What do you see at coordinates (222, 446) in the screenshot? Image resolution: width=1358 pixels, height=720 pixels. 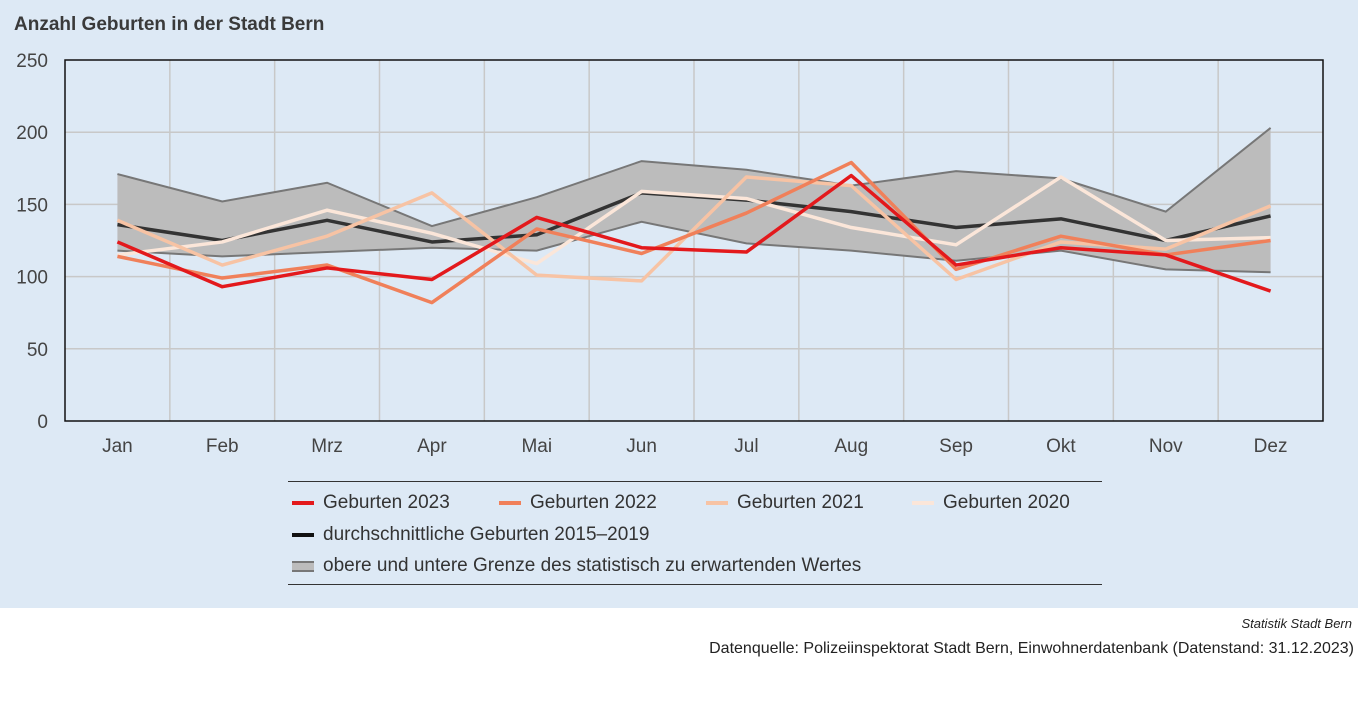 I see `x-tick-label: Feb` at bounding box center [222, 446].